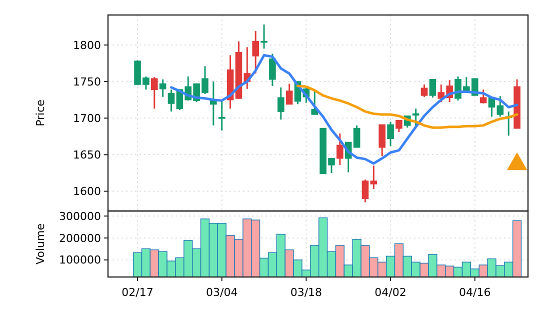 The image size is (556, 322). I want to click on y-tick-label: 1600, so click(87, 191).